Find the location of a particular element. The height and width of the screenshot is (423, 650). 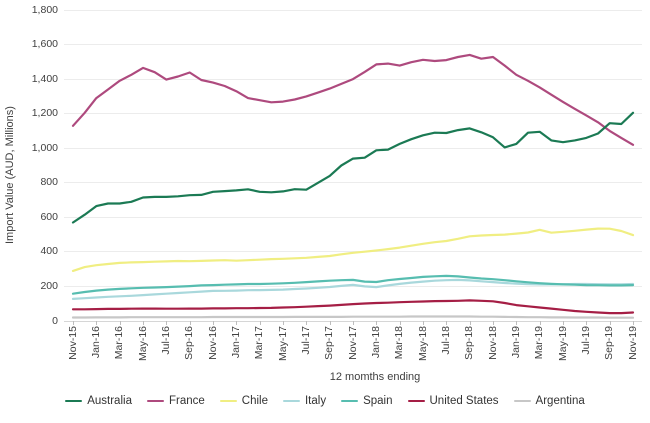

y-tick-label: 1,400 is located at coordinates (44, 78).